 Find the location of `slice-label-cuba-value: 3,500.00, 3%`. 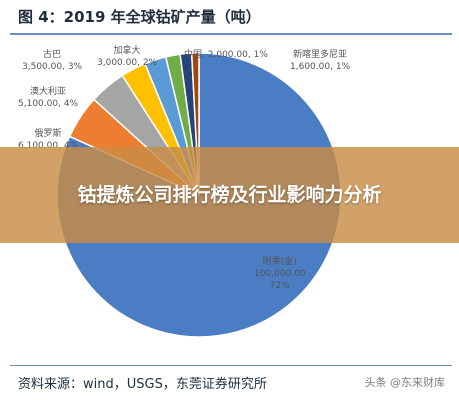

slice-label-cuba-value: 3,500.00, 3% is located at coordinates (52, 67).